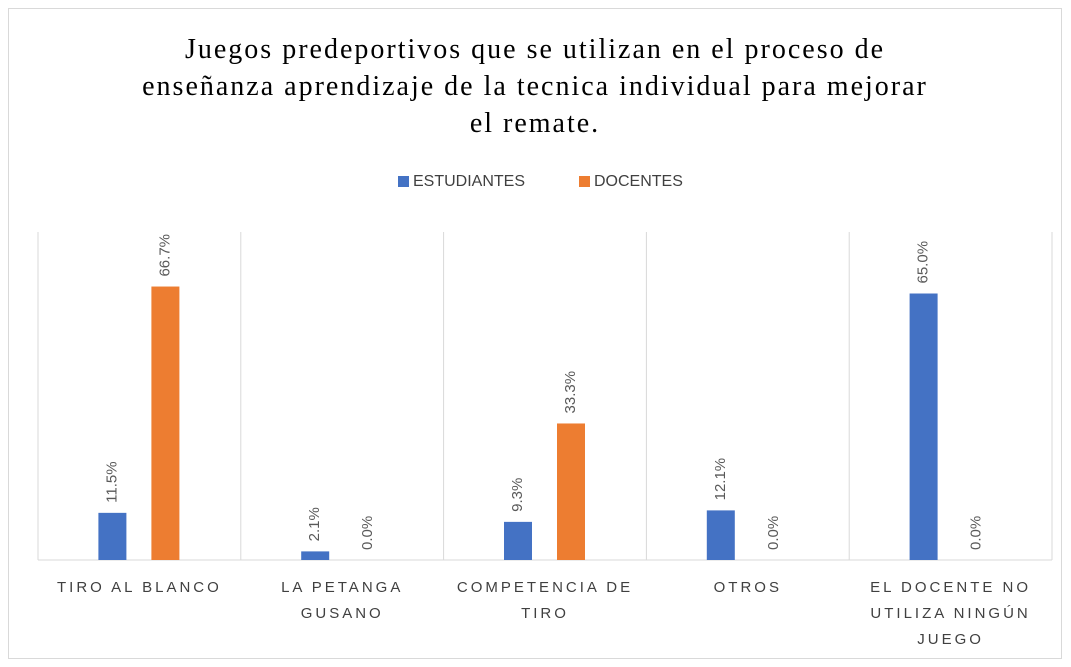 This screenshot has height=667, width=1071. Describe the element at coordinates (720, 479) in the screenshot. I see `data-label: 12.1%` at that location.